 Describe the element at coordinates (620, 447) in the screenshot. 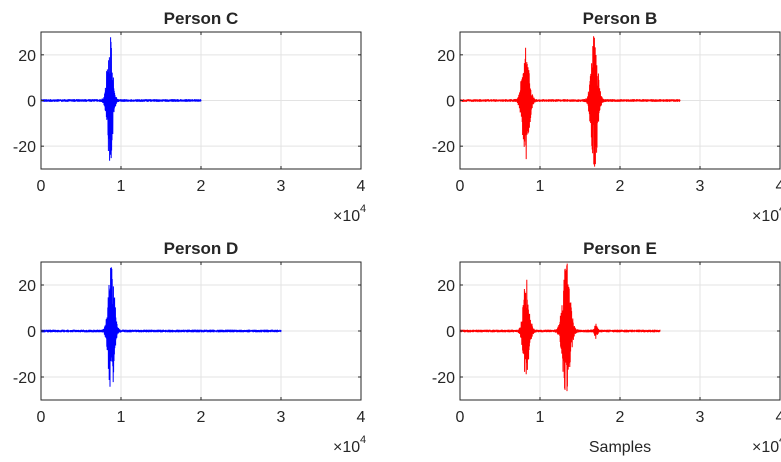

I see `x-axis-label: Samples` at that location.